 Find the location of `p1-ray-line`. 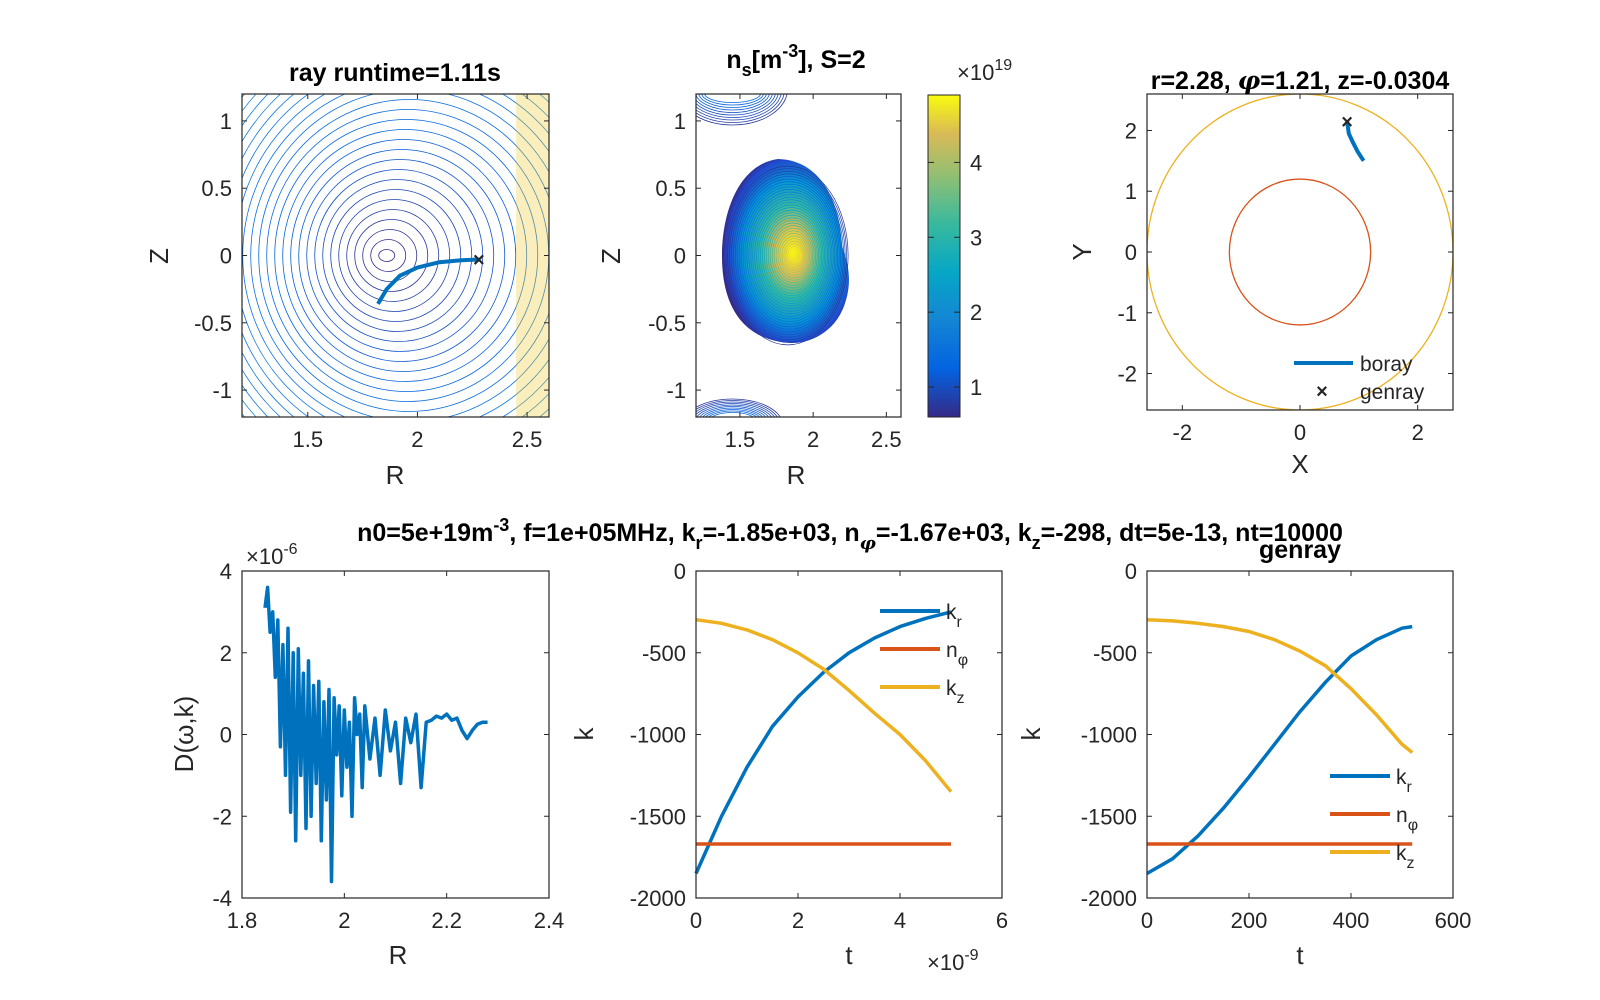

p1-ray-line is located at coordinates (427, 281).